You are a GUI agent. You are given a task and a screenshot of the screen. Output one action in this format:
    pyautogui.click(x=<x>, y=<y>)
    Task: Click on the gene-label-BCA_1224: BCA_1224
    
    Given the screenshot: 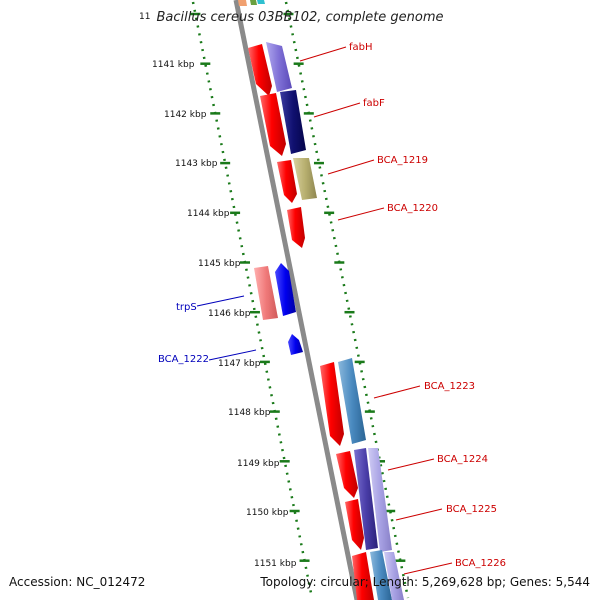 What is the action you would take?
    pyautogui.click(x=462, y=459)
    